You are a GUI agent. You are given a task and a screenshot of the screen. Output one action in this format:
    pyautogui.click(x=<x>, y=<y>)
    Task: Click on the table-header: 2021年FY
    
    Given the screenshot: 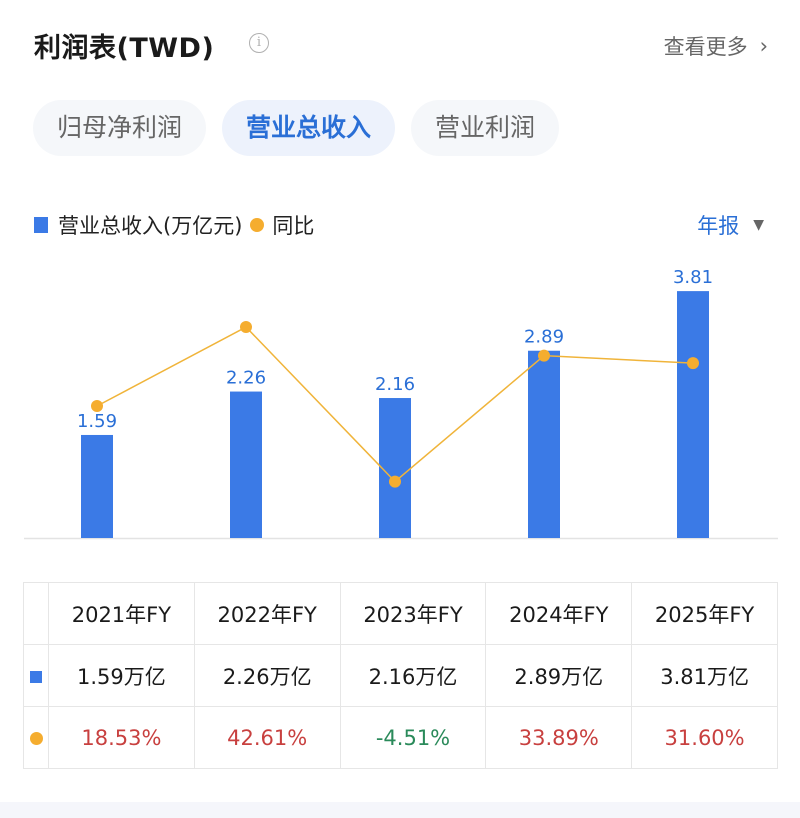 What is the action you would take?
    pyautogui.click(x=121, y=613)
    